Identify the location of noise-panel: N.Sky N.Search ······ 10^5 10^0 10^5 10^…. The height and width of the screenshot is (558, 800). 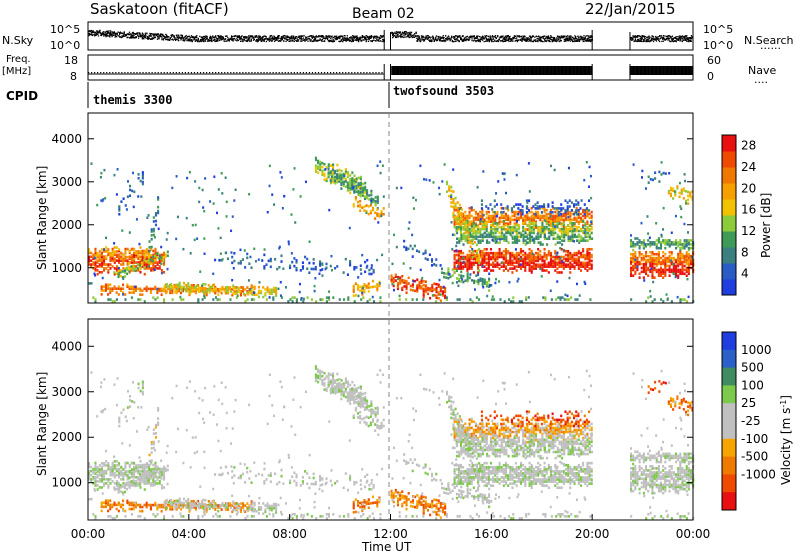
(398, 38).